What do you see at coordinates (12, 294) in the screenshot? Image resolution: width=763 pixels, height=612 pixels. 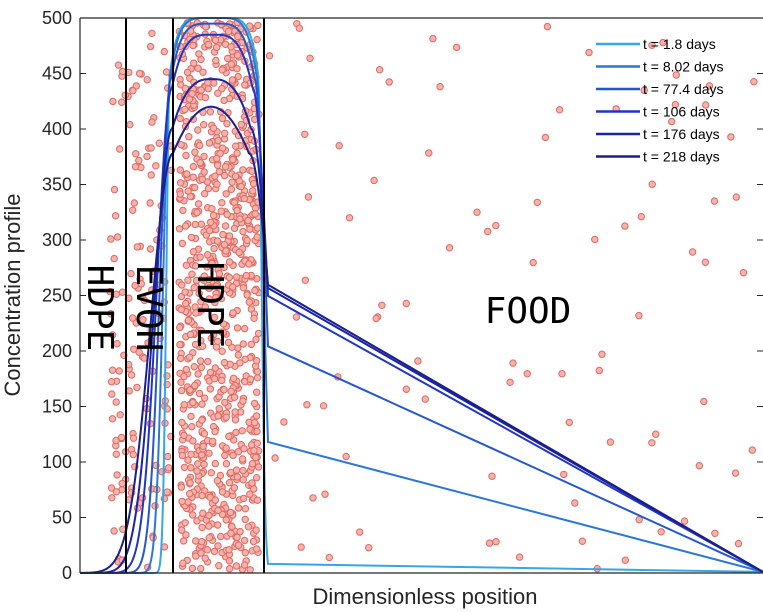 I see `y-axis-label: Concentration profile` at bounding box center [12, 294].